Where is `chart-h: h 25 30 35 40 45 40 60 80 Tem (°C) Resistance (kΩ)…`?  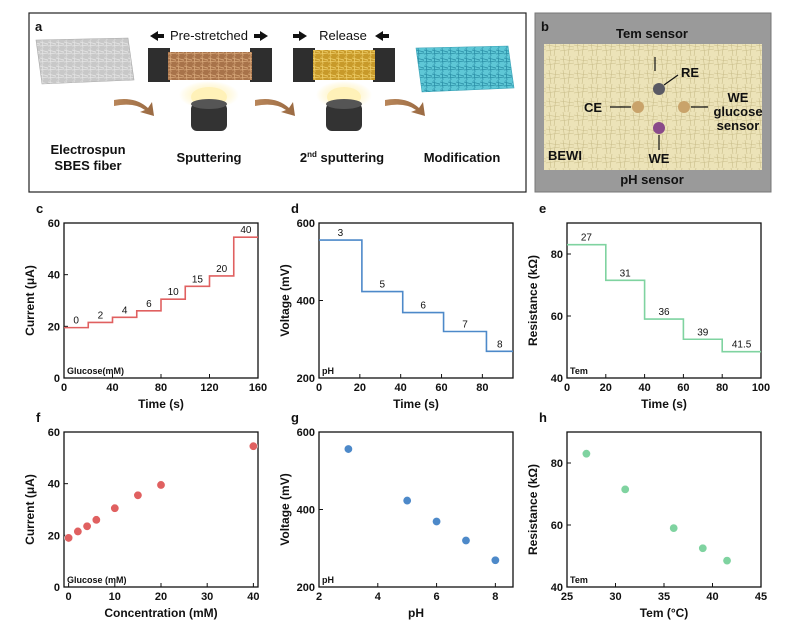
chart-h: h 25 30 35 40 45 40 60 80 Tem (°C) Resistance (kΩ)… is located at coordinates (646, 515).